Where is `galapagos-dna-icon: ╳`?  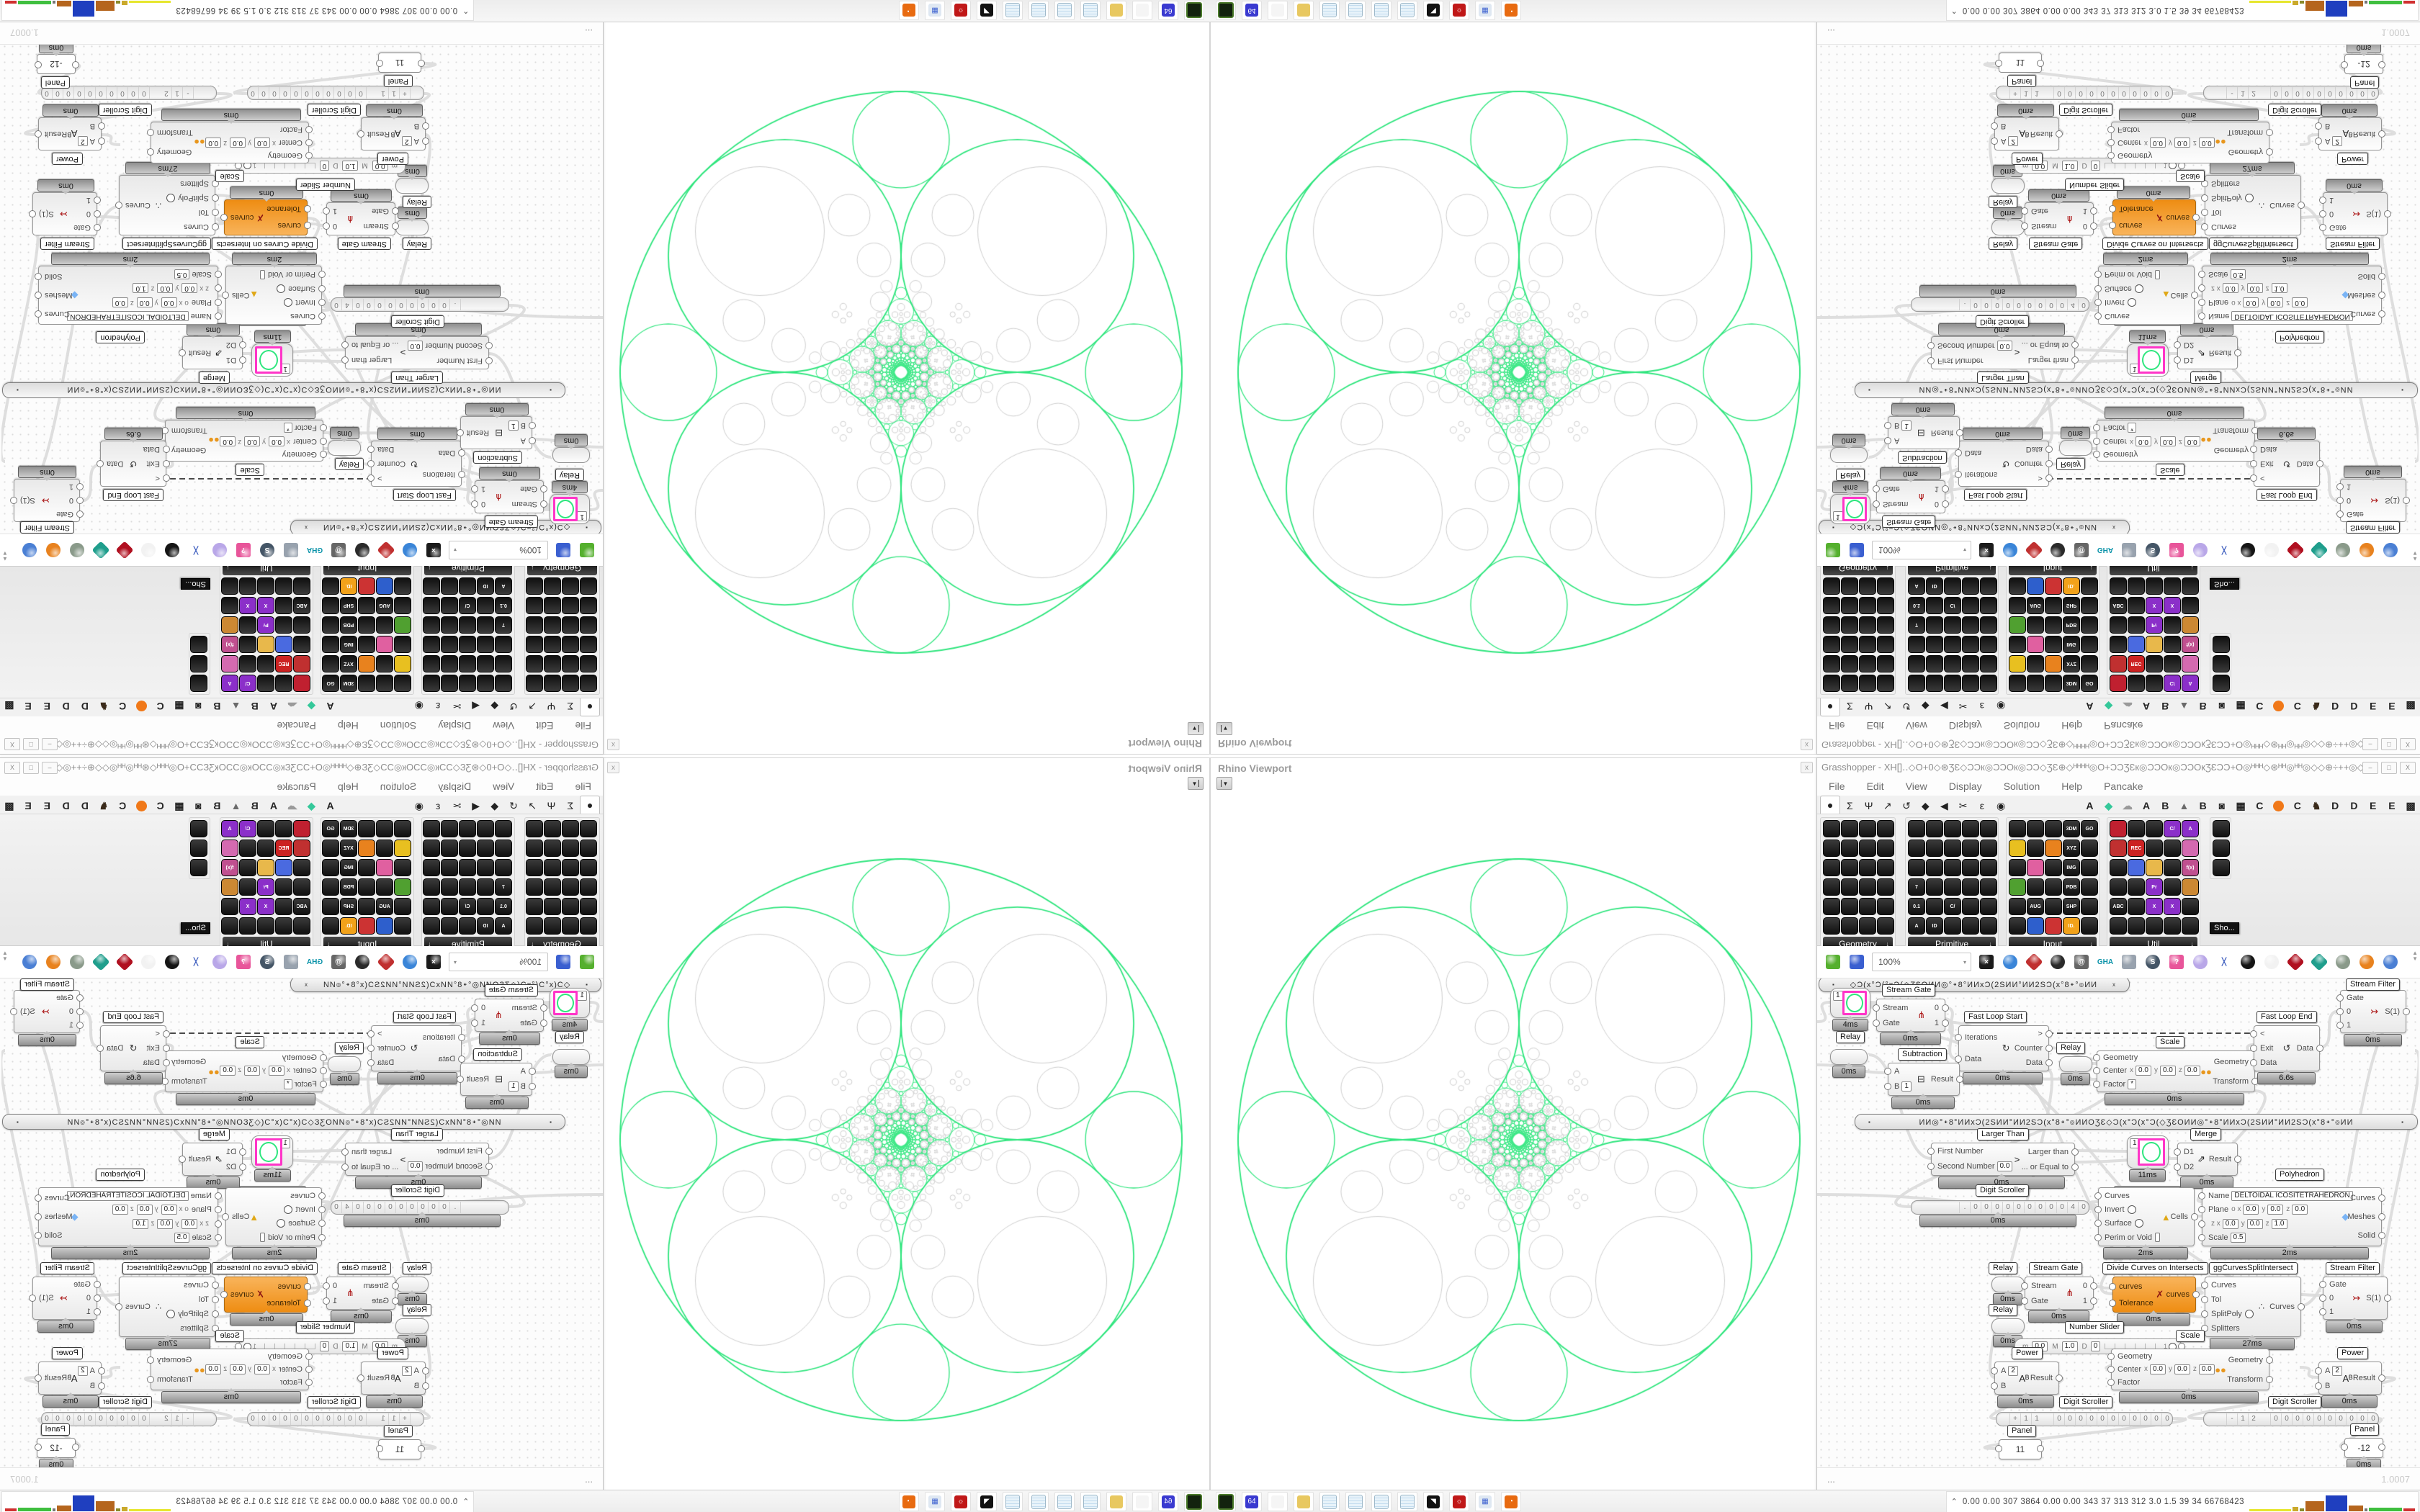
galapagos-dna-icon: ╳ is located at coordinates (2224, 550).